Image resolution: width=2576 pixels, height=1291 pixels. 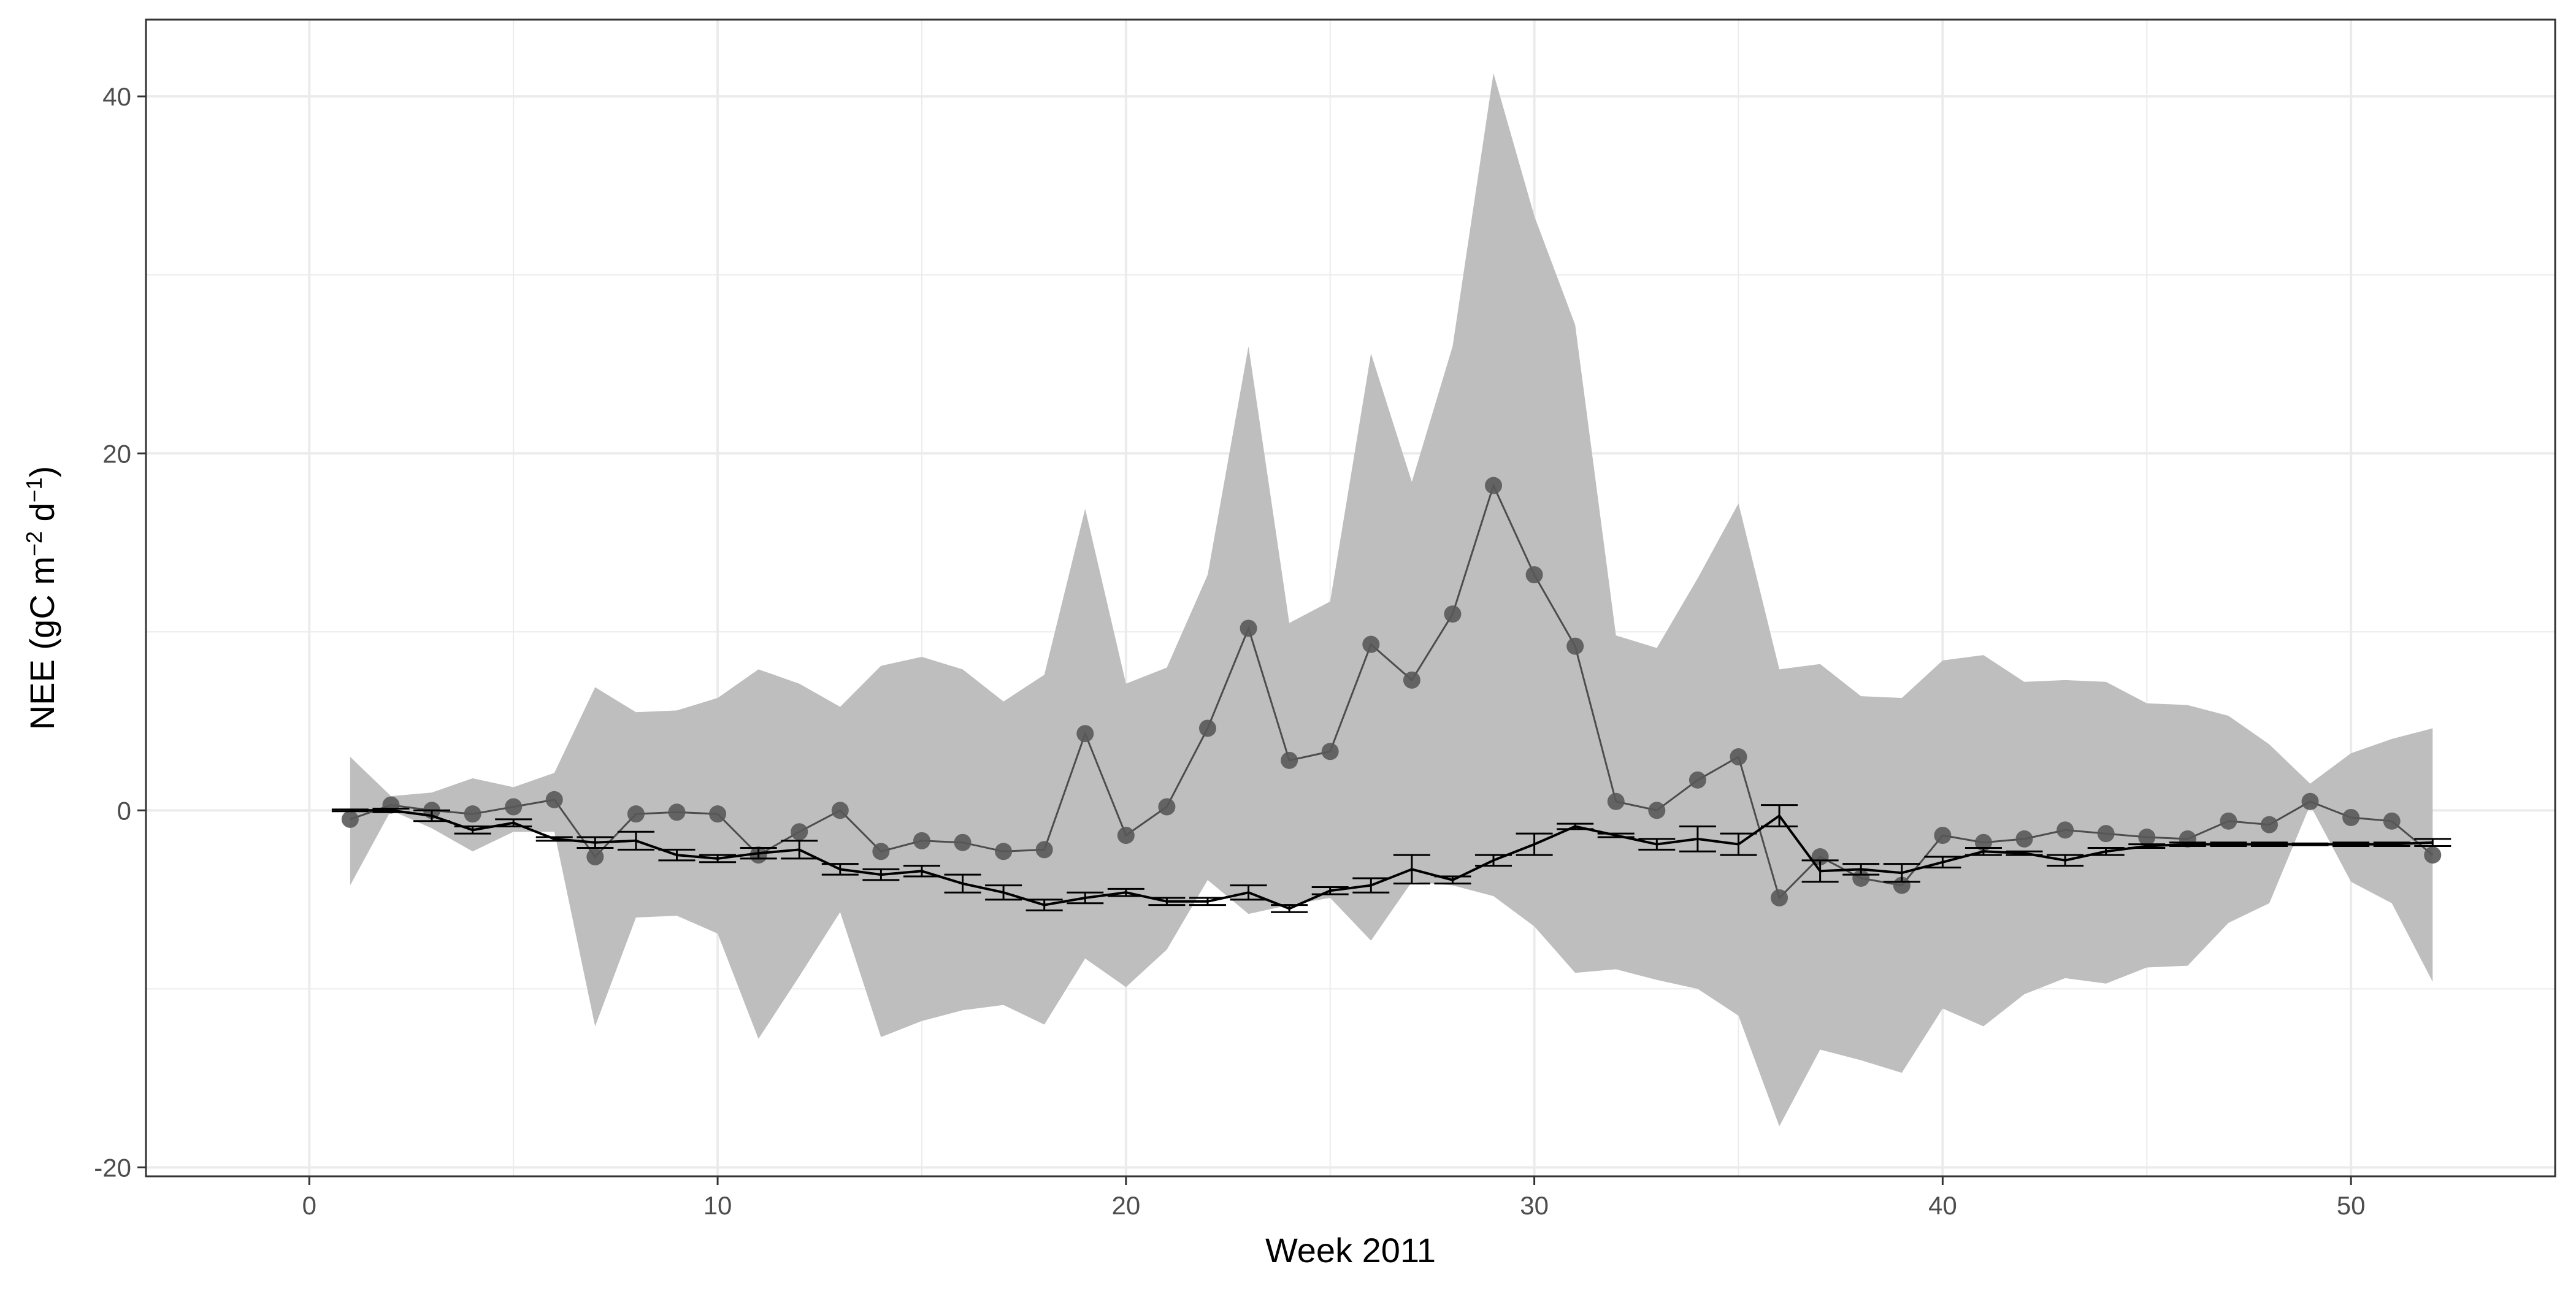 What do you see at coordinates (717, 1205) in the screenshot?
I see `x-tick-label: 10` at bounding box center [717, 1205].